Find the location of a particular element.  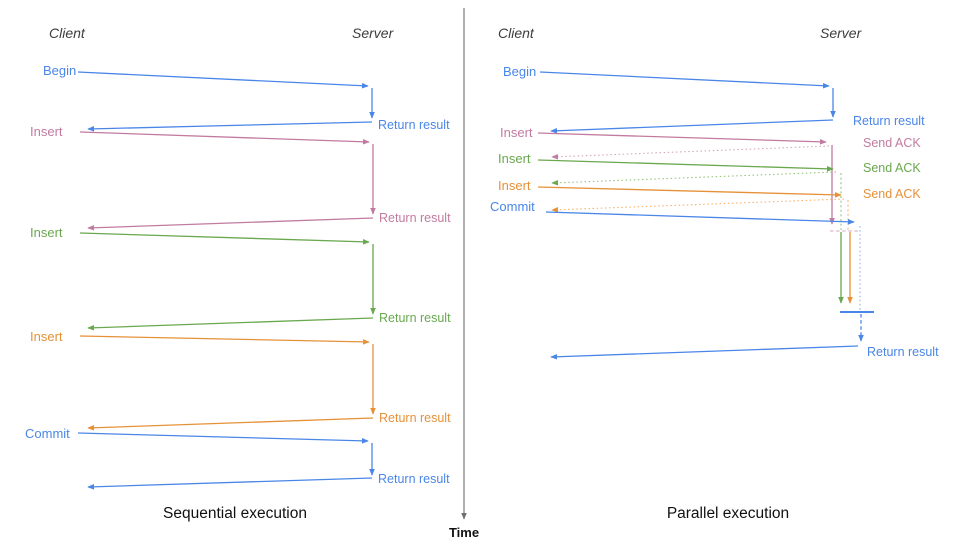

right-insert1-label: Insert is located at coordinates (516, 132).